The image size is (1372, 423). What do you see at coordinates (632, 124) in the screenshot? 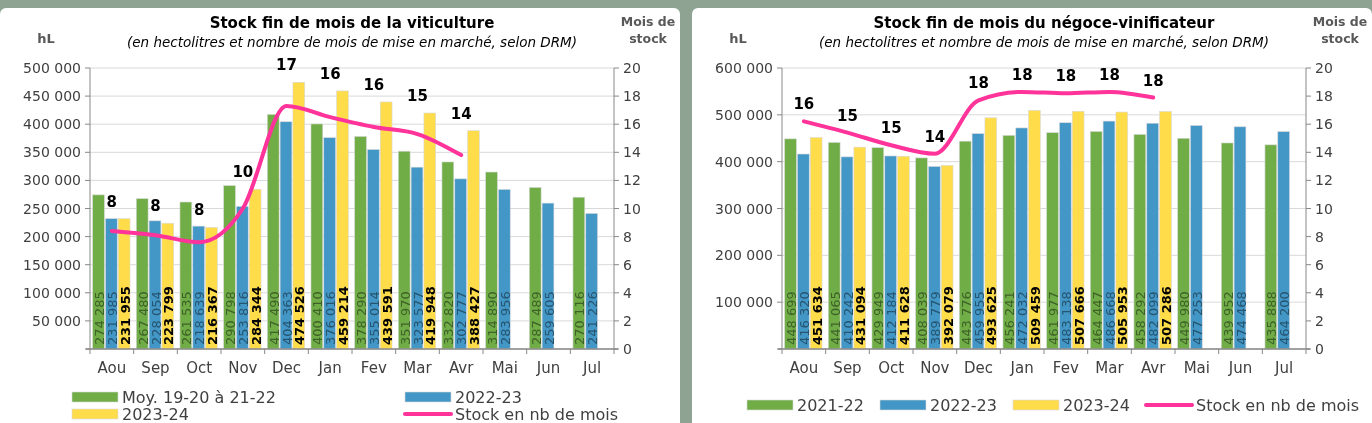
I see `y2-tick-label: 16` at bounding box center [632, 124].